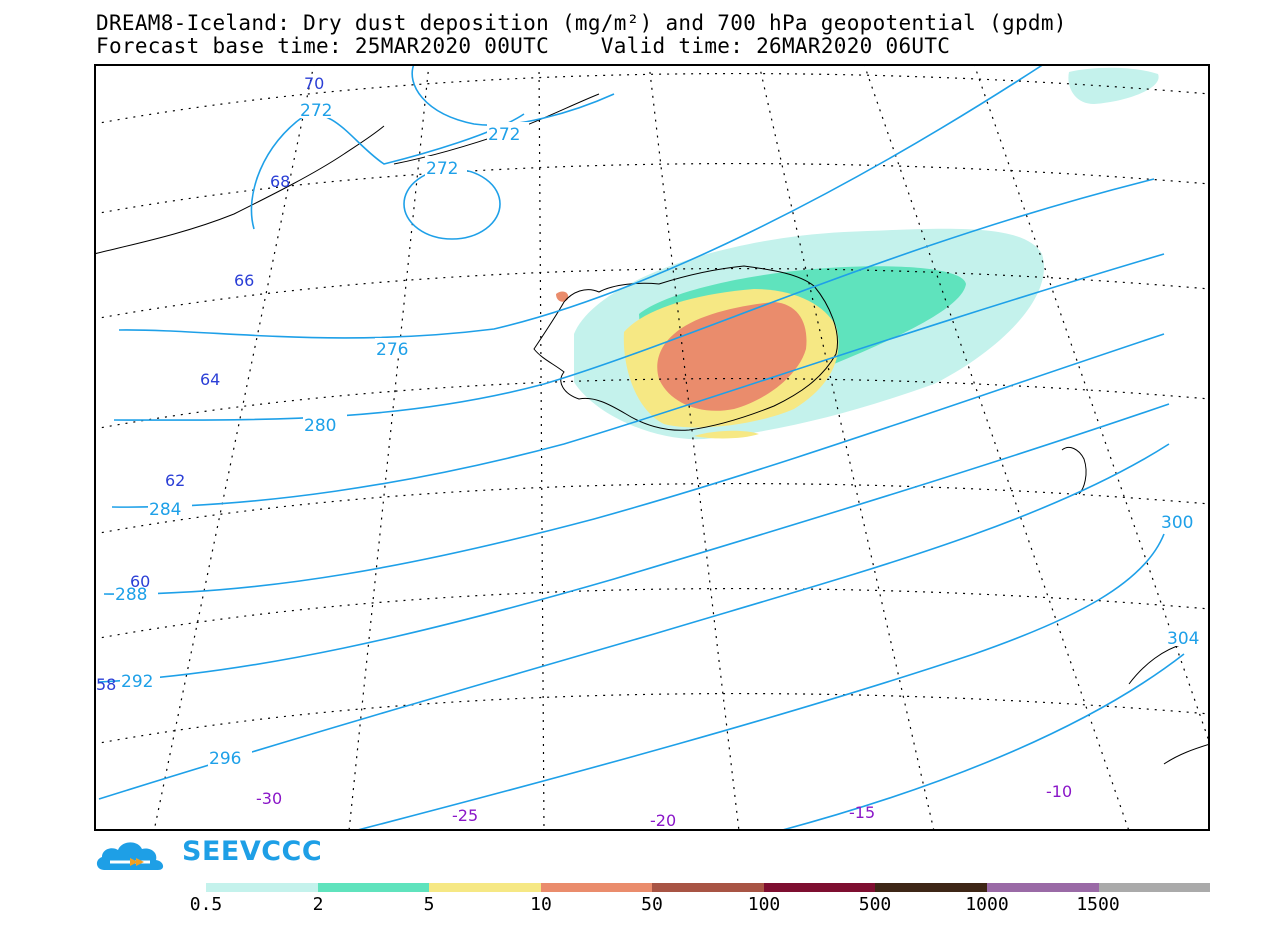 The height and width of the screenshot is (925, 1271). Describe the element at coordinates (392, 350) in the screenshot. I see `contour-label: 276` at that location.